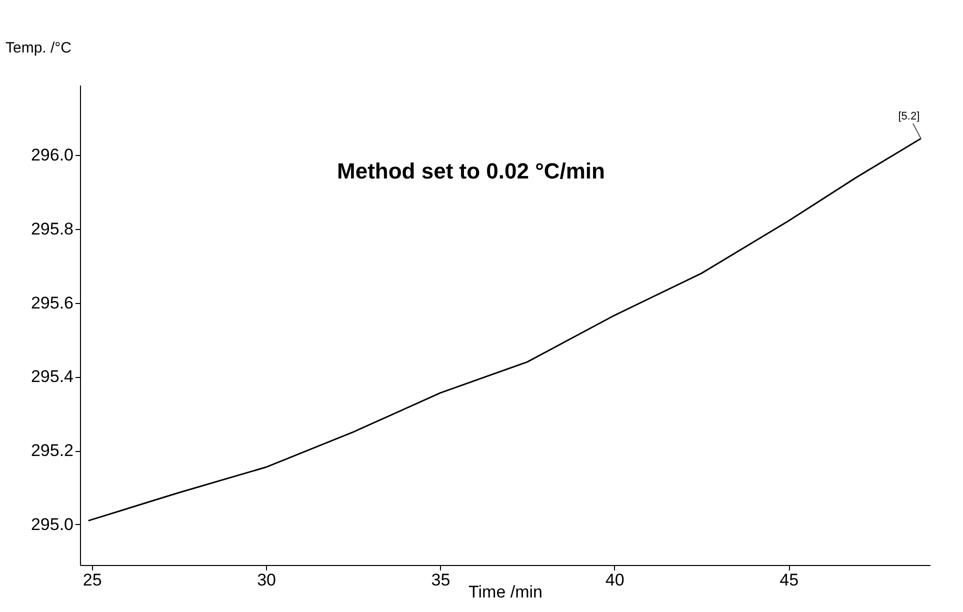  Describe the element at coordinates (92, 580) in the screenshot. I see `x-tick-label: 25` at that location.